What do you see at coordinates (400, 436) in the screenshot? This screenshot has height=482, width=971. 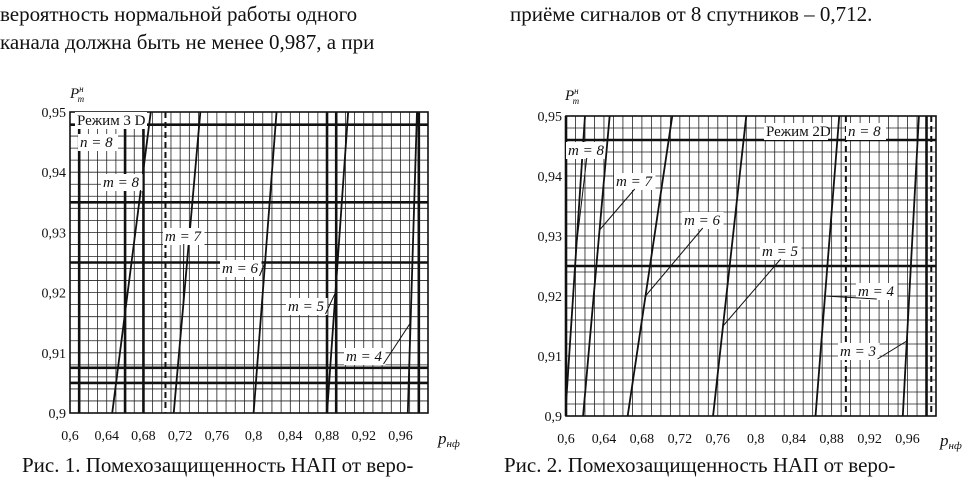 I see `chart1-x-tick-label: 0,96` at bounding box center [400, 436].